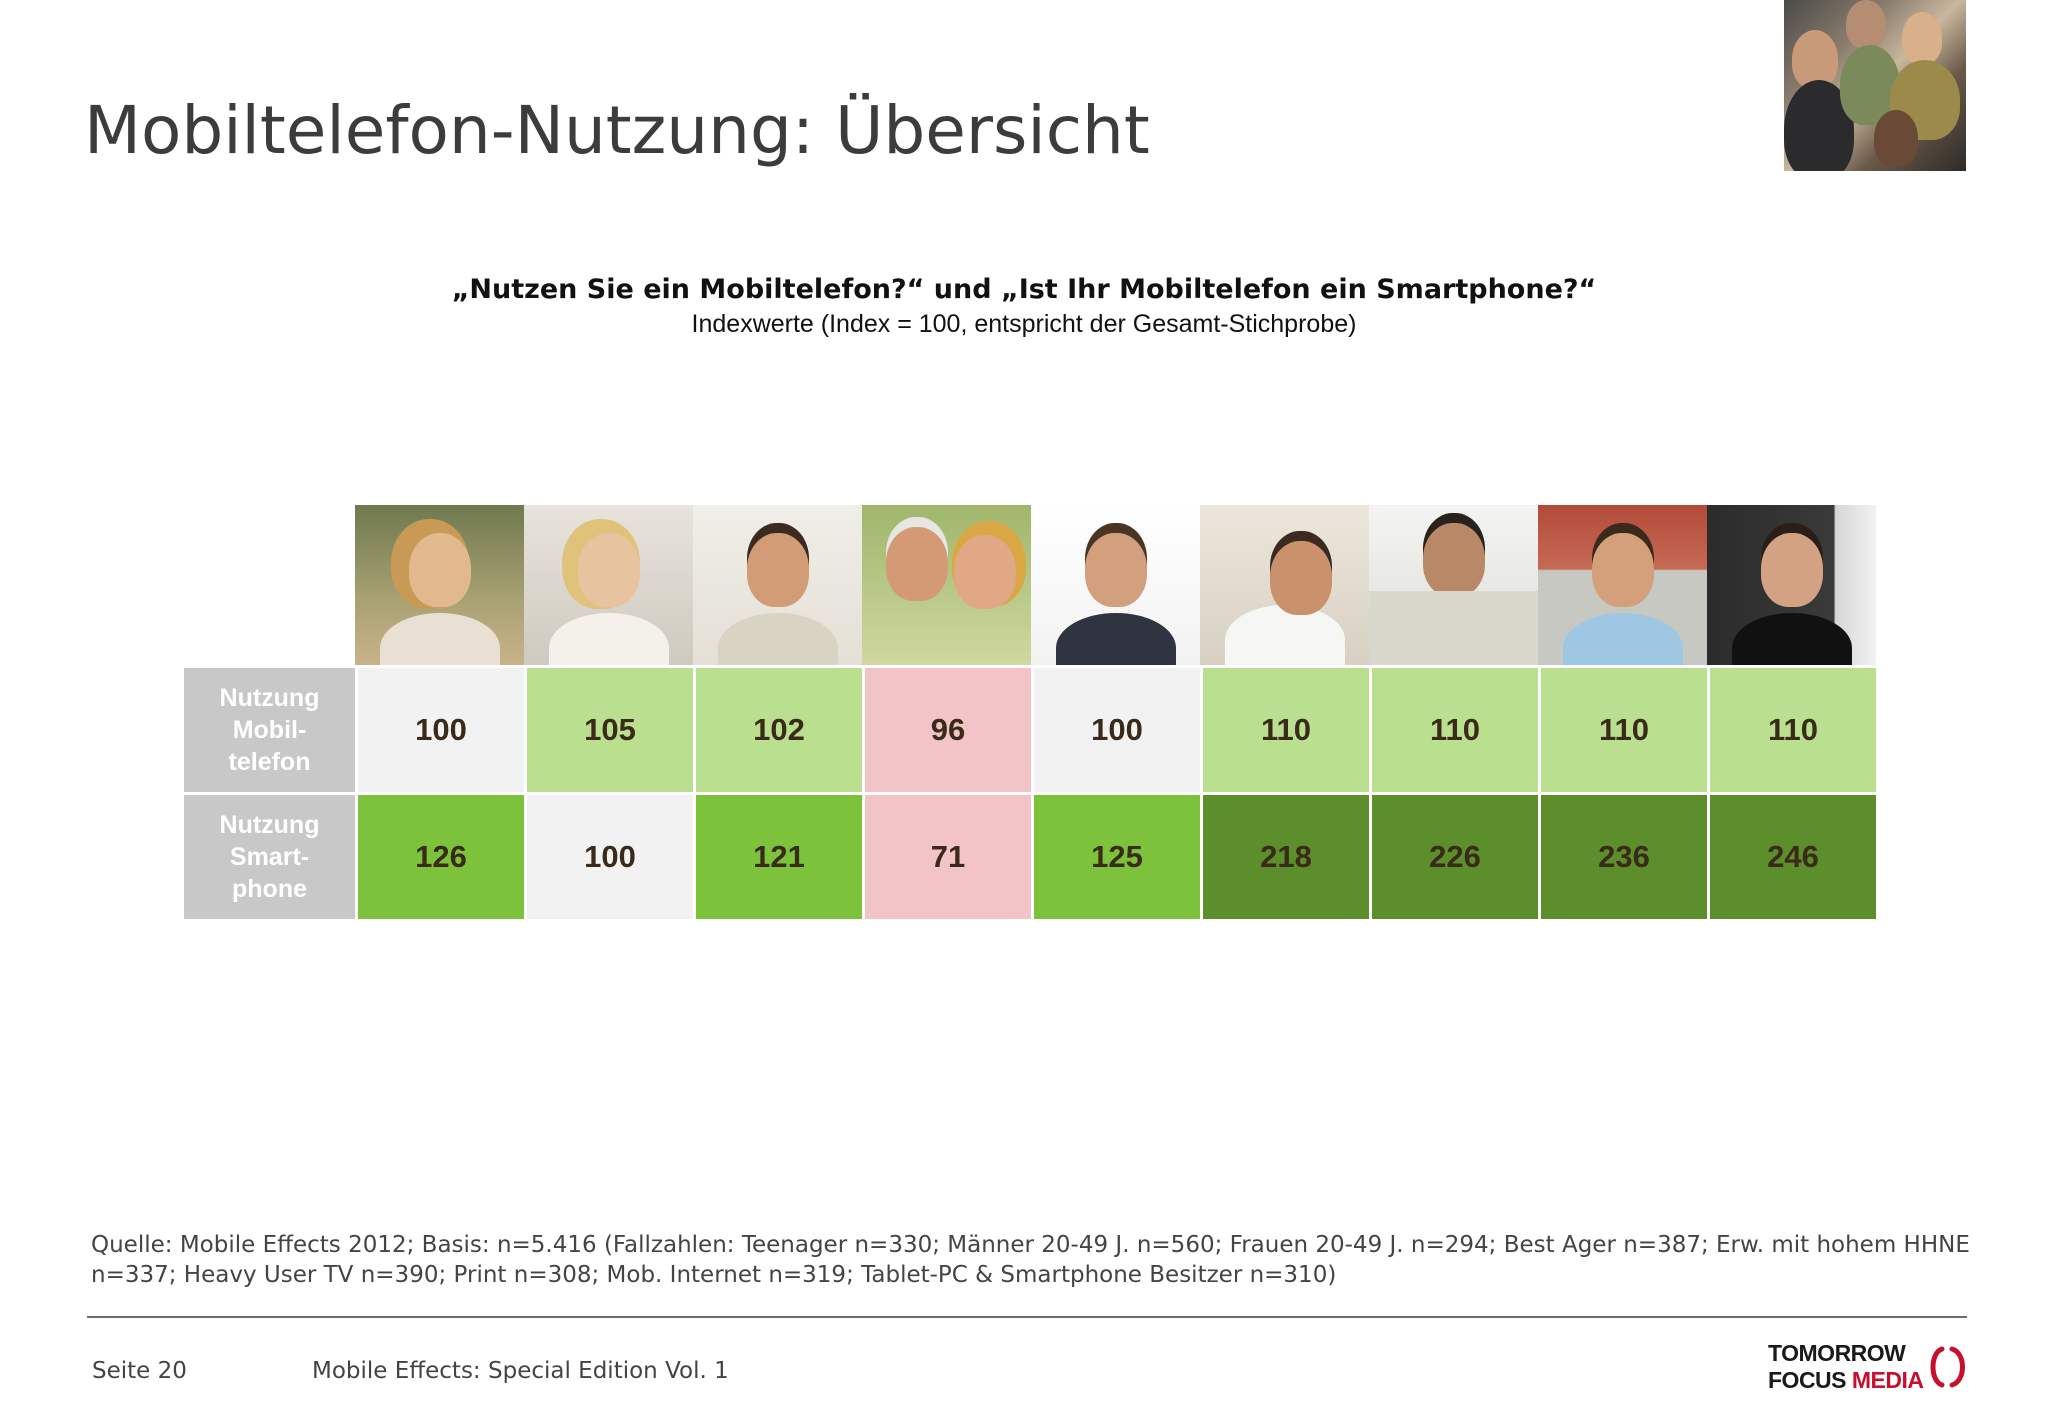 Image resolution: width=2048 pixels, height=1418 pixels. Describe the element at coordinates (441, 857) in the screenshot. I see `value-cell: 126` at that location.